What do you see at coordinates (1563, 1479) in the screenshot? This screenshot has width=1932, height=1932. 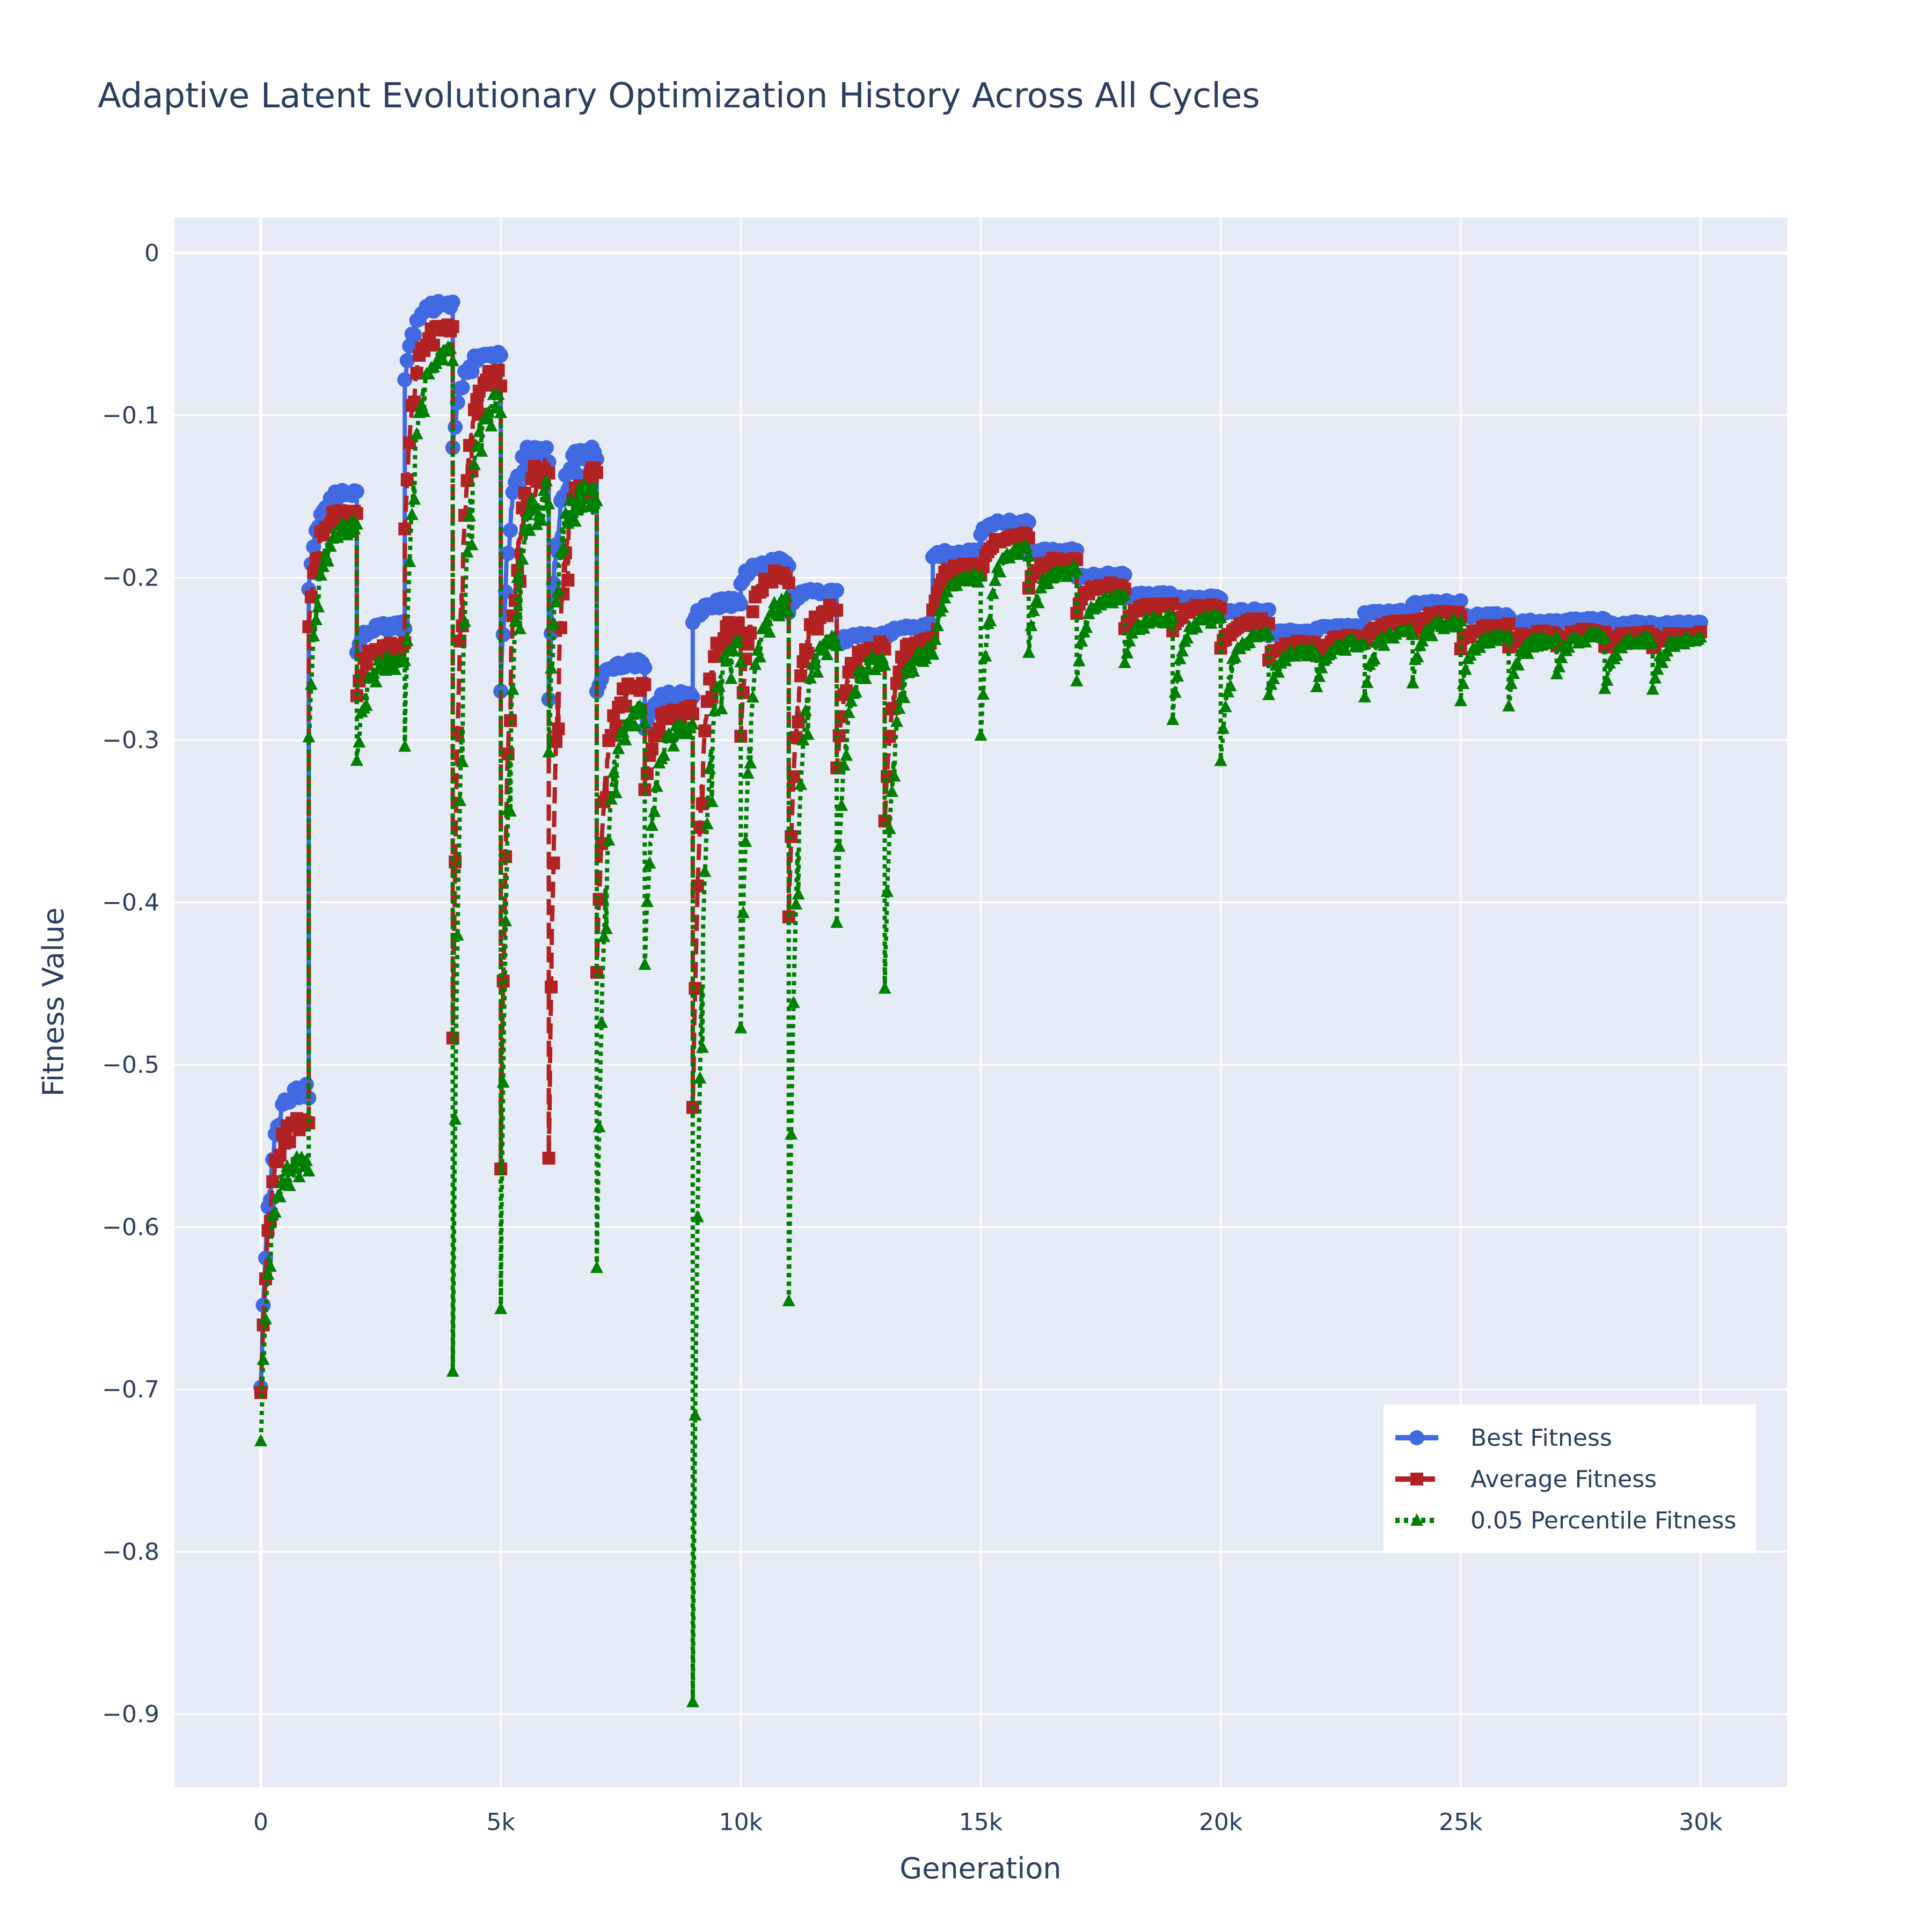 I see `legend-label: Average Fitness` at bounding box center [1563, 1479].